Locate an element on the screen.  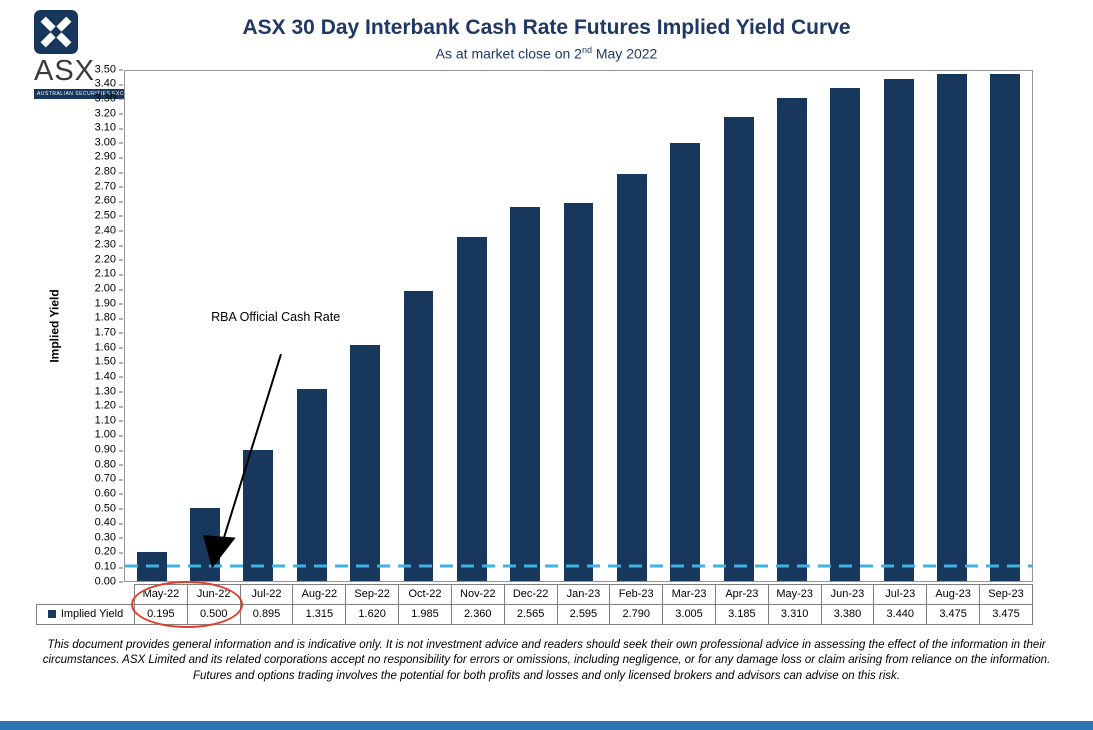
y-tick-label: 2.70 is located at coordinates (109, 186).